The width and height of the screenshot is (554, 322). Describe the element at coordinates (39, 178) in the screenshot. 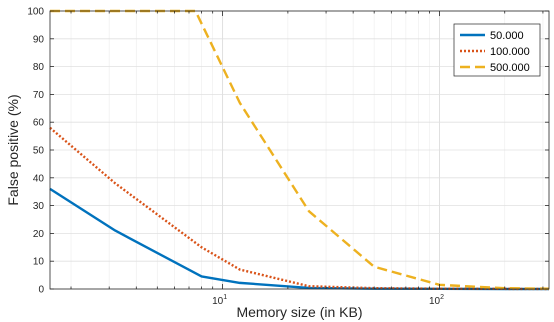

I see `y-tick-label: 40` at that location.